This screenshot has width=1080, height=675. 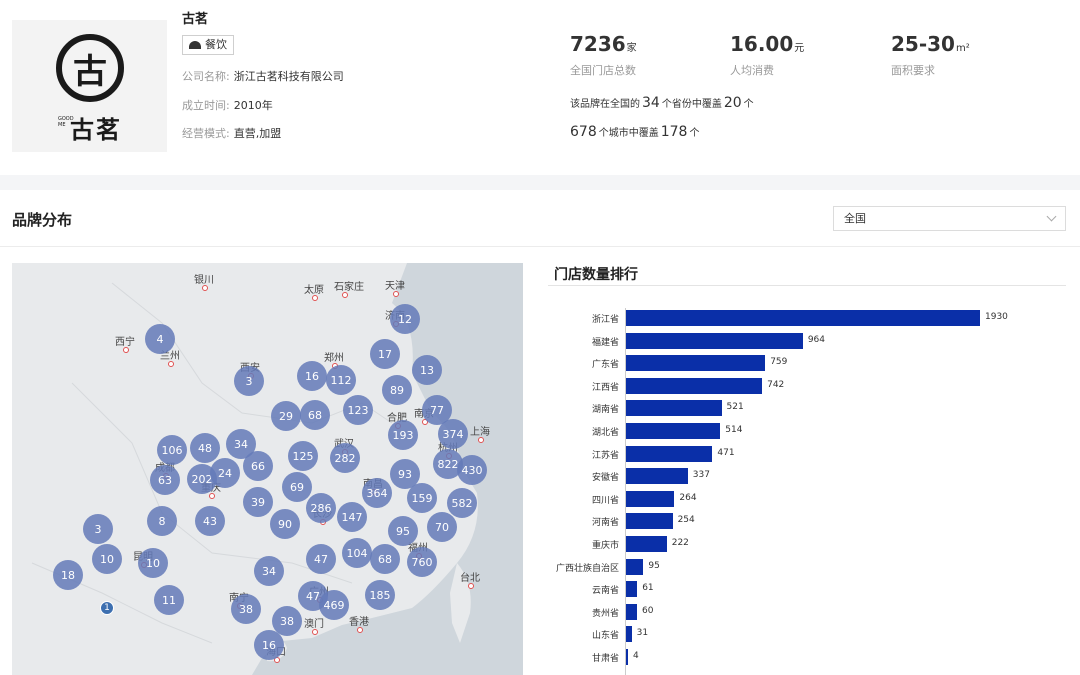 I want to click on map-store-bubble: 69, so click(x=297, y=487).